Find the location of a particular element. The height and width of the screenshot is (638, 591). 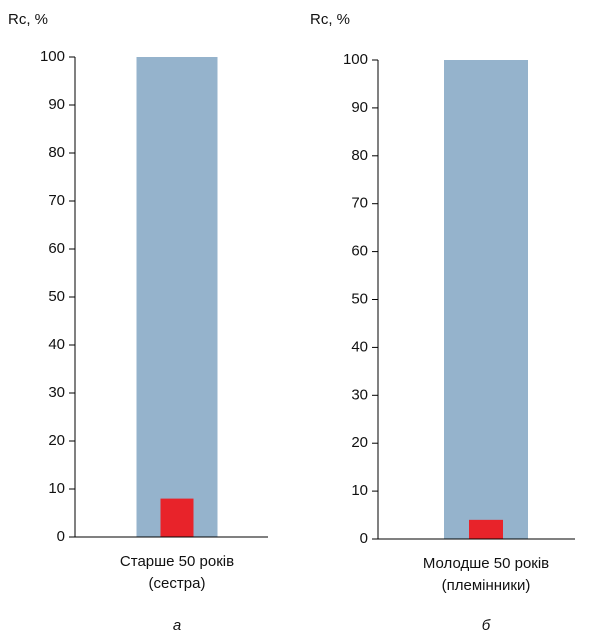

caption: а is located at coordinates (177, 625).